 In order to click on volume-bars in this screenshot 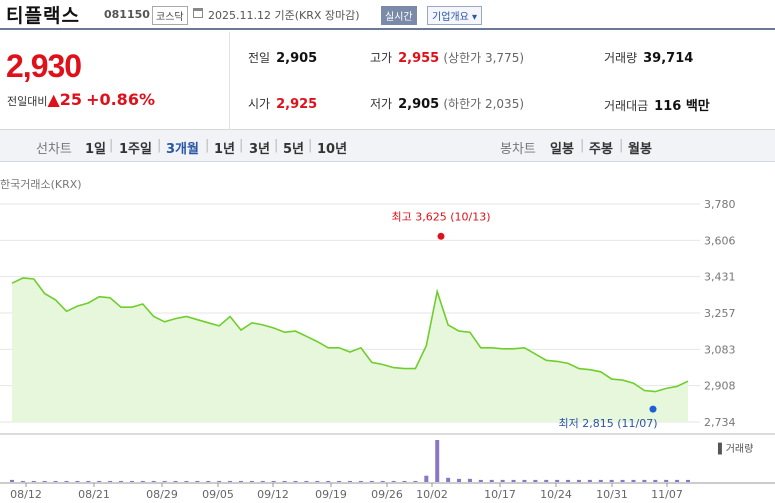, I will do `click(350, 461)`.